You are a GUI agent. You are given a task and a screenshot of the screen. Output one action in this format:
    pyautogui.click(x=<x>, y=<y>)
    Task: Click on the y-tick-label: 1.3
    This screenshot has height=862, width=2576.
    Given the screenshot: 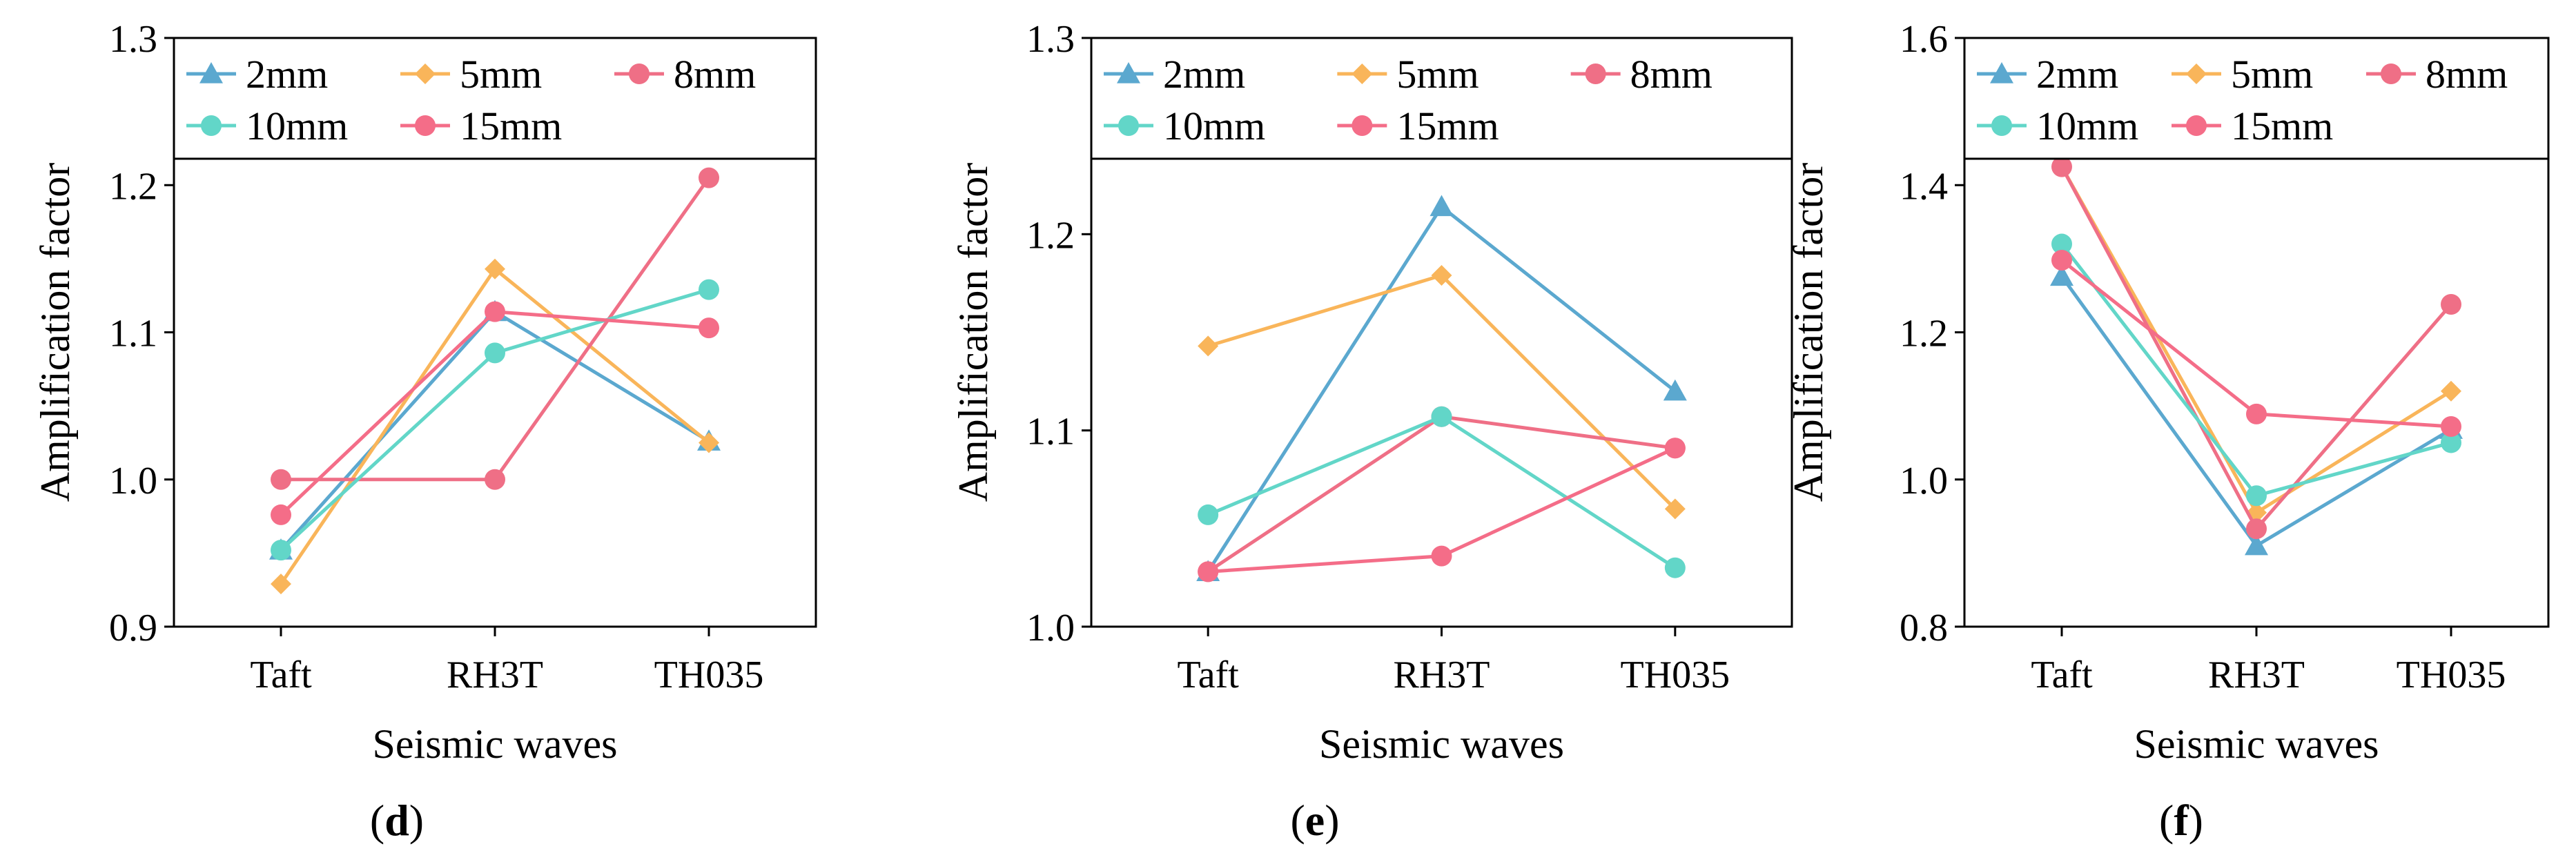 What is the action you would take?
    pyautogui.click(x=1050, y=39)
    